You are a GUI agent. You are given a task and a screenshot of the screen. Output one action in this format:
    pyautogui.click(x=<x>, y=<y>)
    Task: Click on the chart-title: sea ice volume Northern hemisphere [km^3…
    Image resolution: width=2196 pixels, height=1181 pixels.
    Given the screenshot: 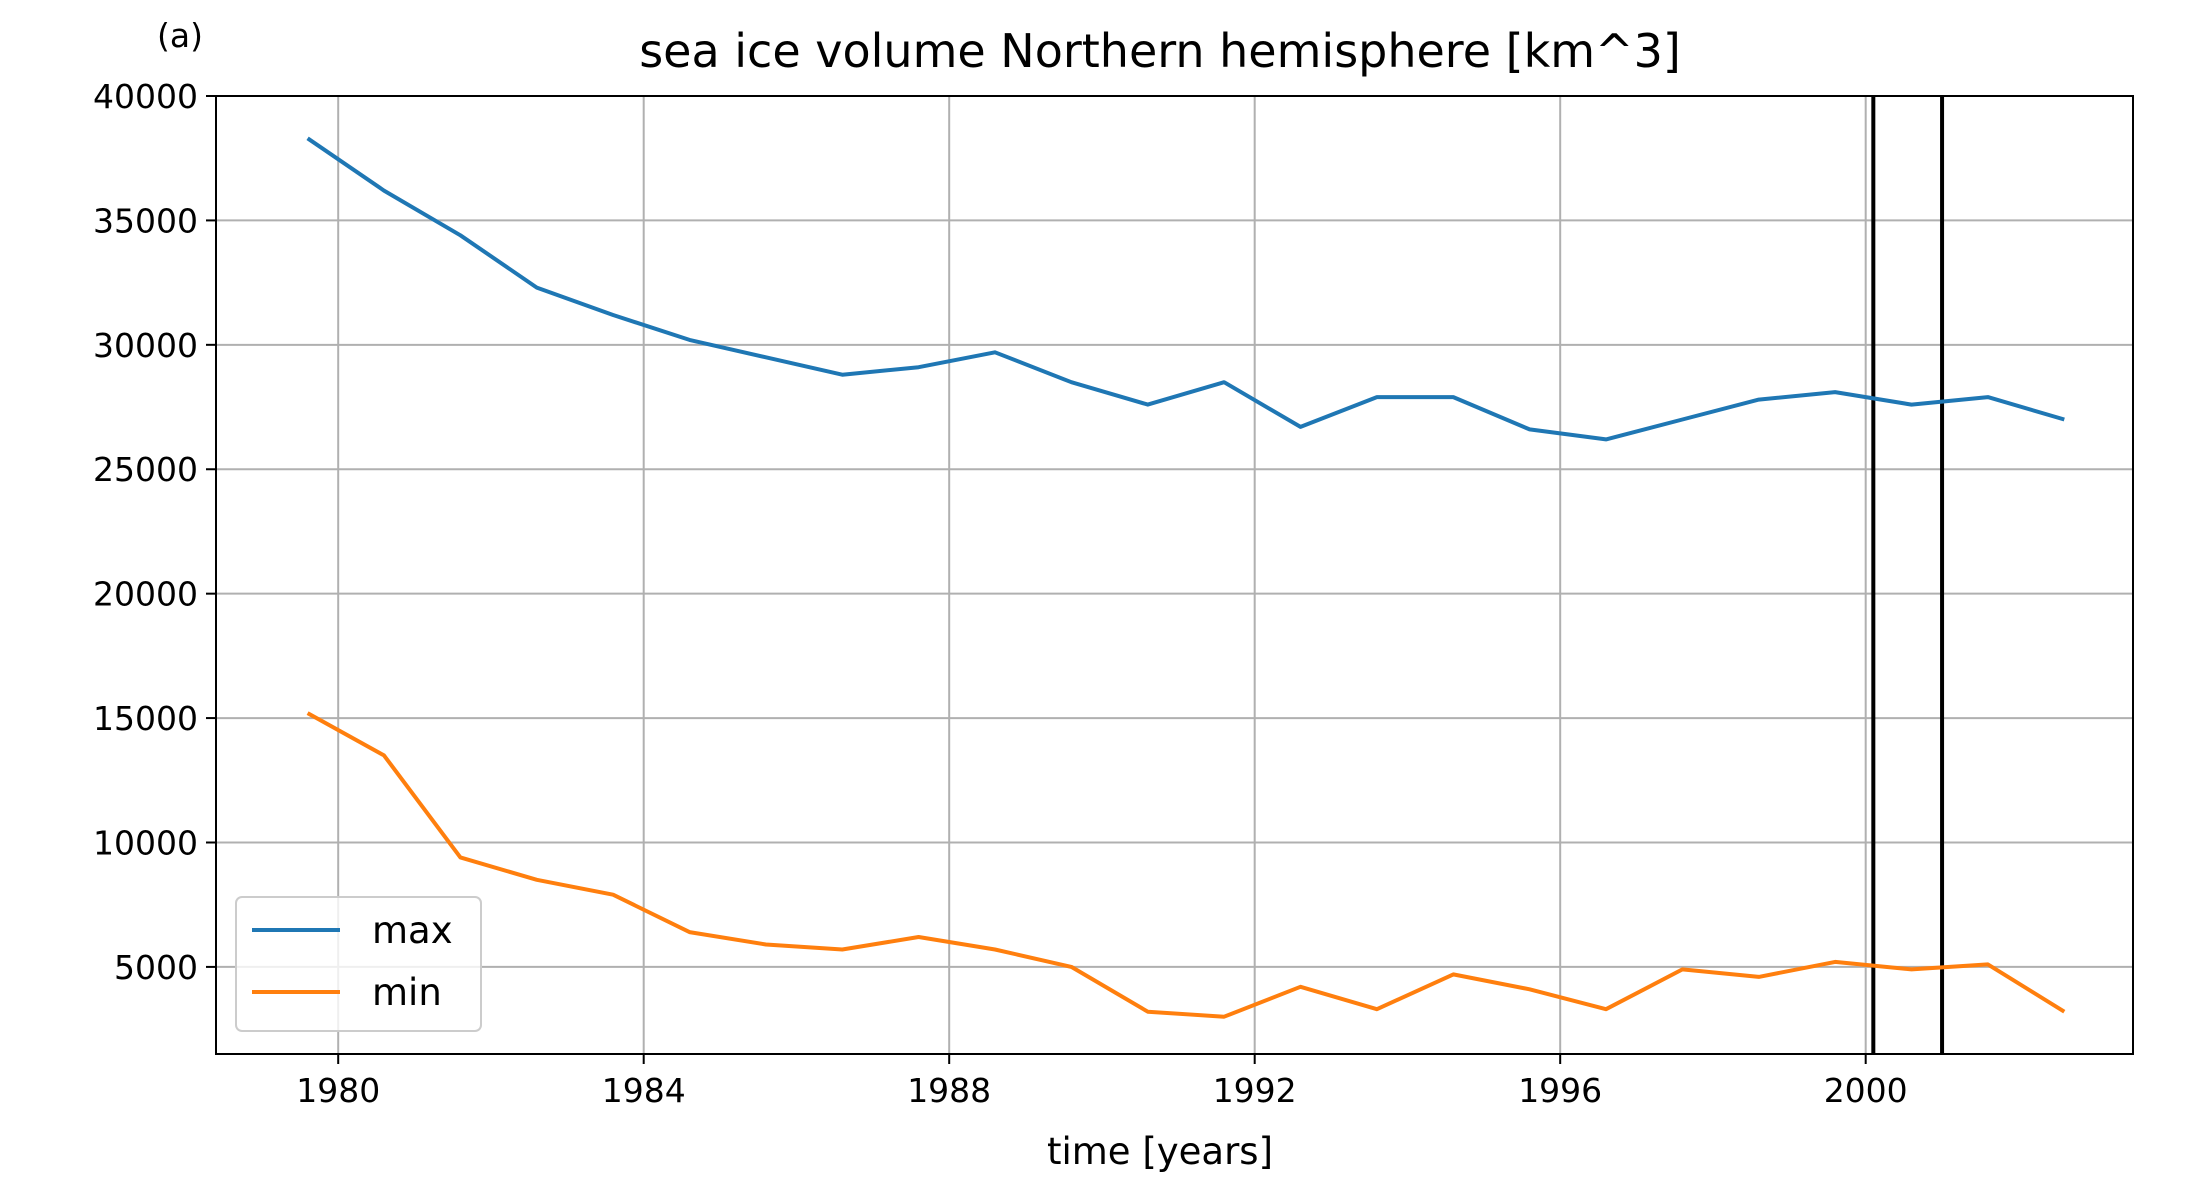 What is the action you would take?
    pyautogui.click(x=1160, y=51)
    